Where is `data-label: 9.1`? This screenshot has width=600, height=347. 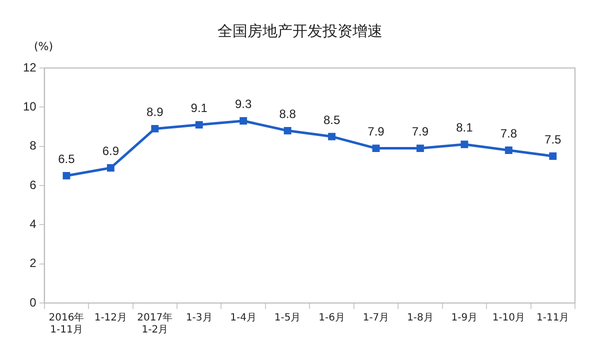 data-label: 9.1 is located at coordinates (199, 108).